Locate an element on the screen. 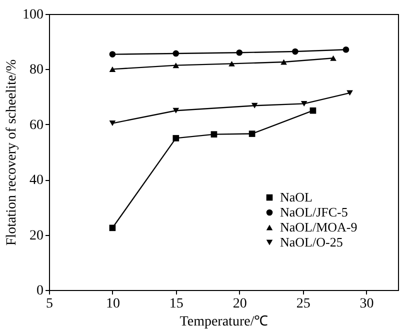  x-tick-label: 10 is located at coordinates (113, 304).